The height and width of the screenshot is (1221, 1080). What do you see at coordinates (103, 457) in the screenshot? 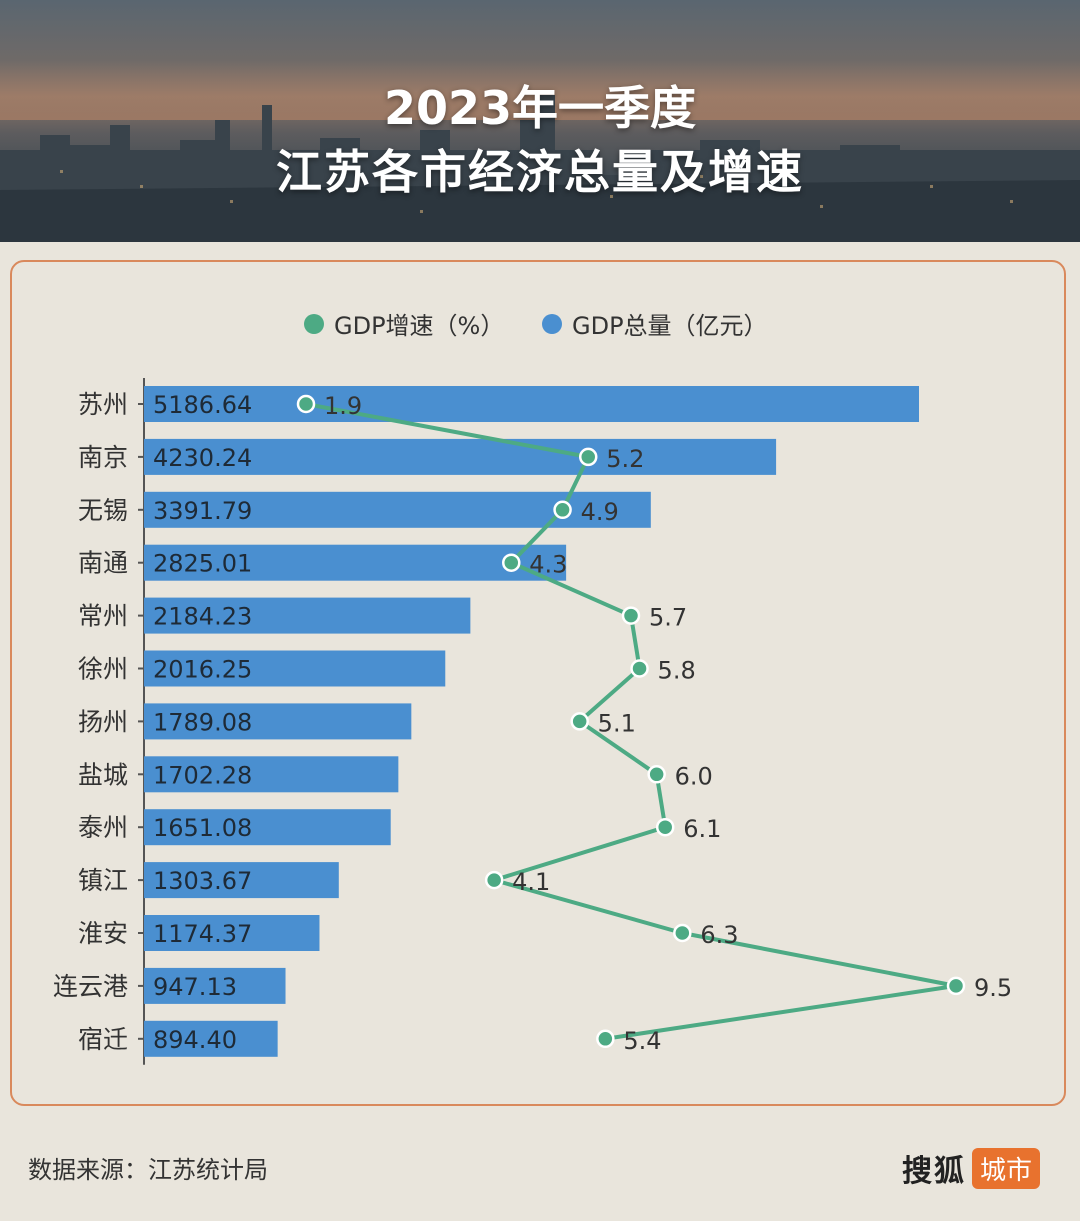
I see `category-label: 南京` at bounding box center [103, 457].